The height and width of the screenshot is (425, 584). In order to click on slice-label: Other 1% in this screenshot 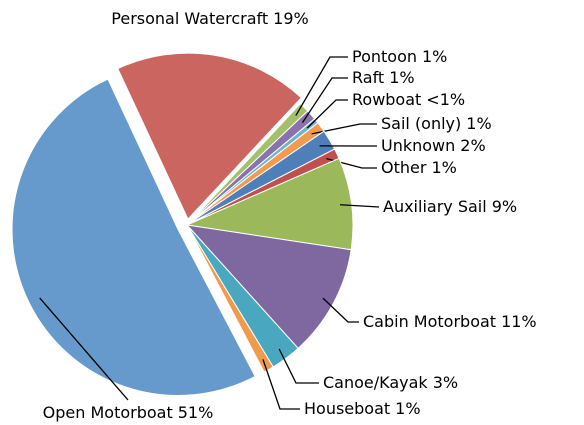, I will do `click(419, 167)`.